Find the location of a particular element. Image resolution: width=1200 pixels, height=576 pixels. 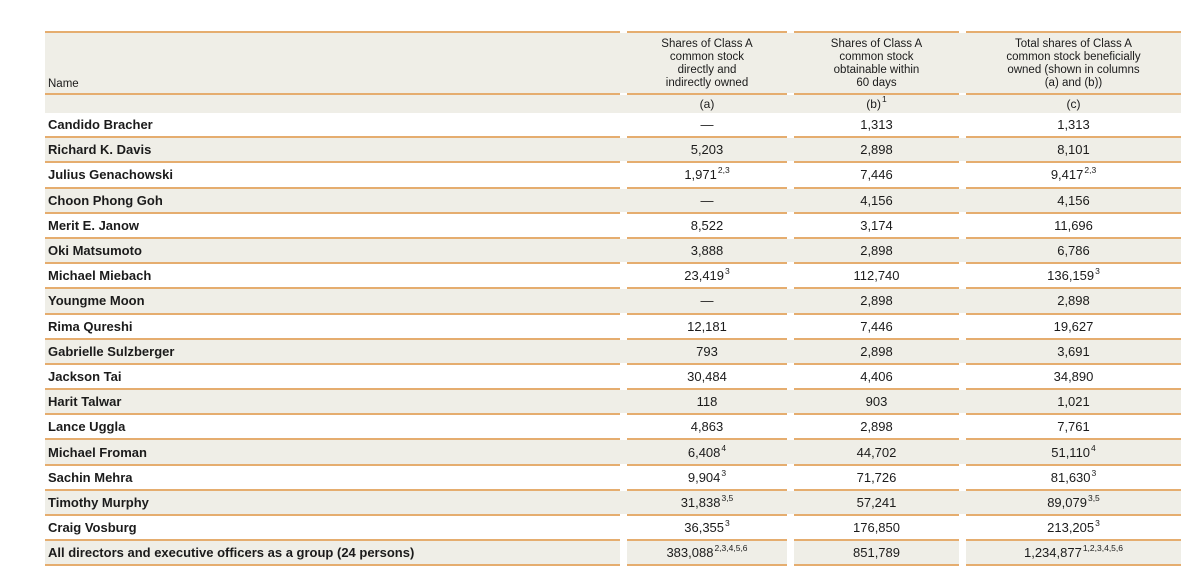

total-shares-cell: 9,417 2,3 is located at coordinates (1073, 176).